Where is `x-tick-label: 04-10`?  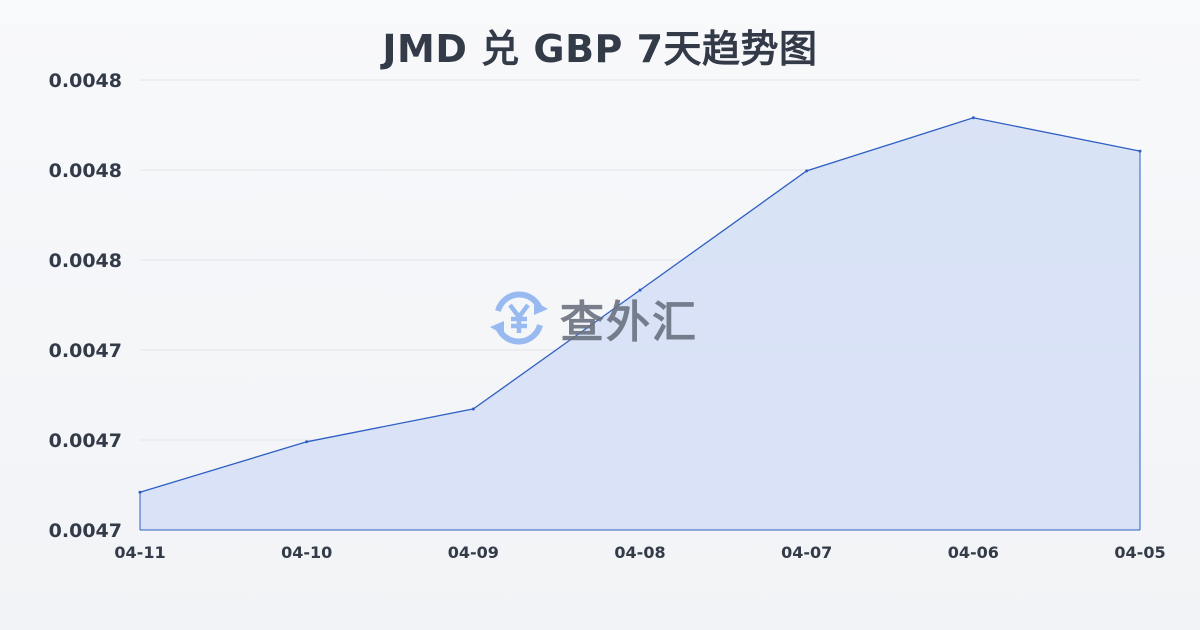
x-tick-label: 04-10 is located at coordinates (306, 552).